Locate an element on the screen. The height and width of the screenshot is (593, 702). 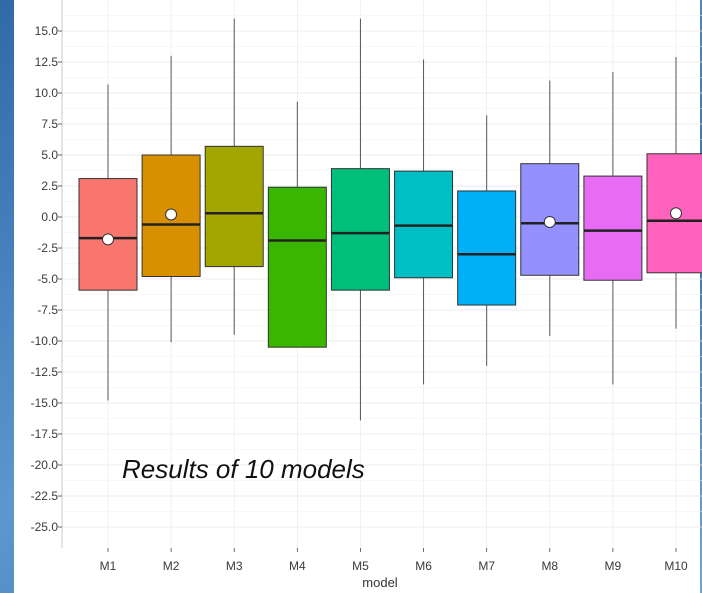
x-tick-label: M7 is located at coordinates (486, 566).